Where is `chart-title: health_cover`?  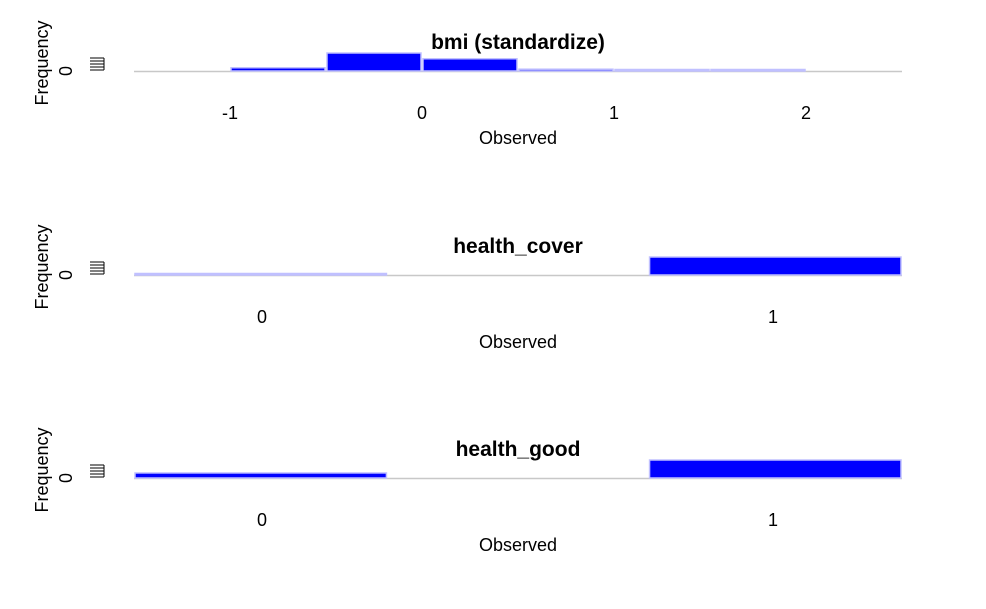 chart-title: health_cover is located at coordinates (518, 246).